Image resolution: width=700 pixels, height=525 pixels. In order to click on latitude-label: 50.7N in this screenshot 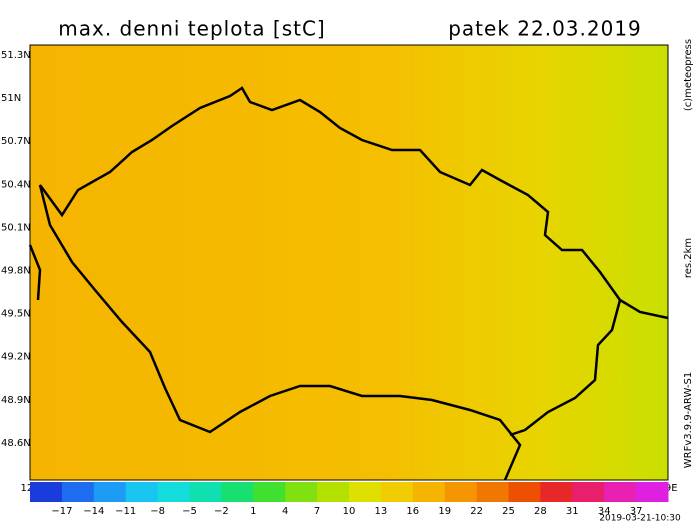, I will do `click(16, 141)`.